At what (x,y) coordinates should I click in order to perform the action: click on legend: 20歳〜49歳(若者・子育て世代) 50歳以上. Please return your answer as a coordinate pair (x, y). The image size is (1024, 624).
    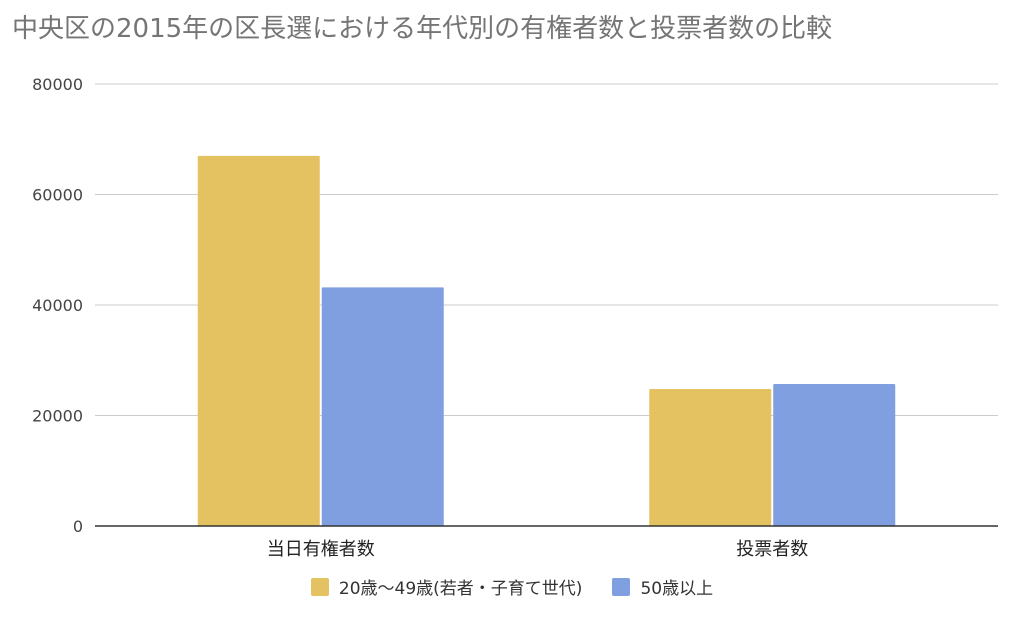
    Looking at the image, I should click on (512, 586).